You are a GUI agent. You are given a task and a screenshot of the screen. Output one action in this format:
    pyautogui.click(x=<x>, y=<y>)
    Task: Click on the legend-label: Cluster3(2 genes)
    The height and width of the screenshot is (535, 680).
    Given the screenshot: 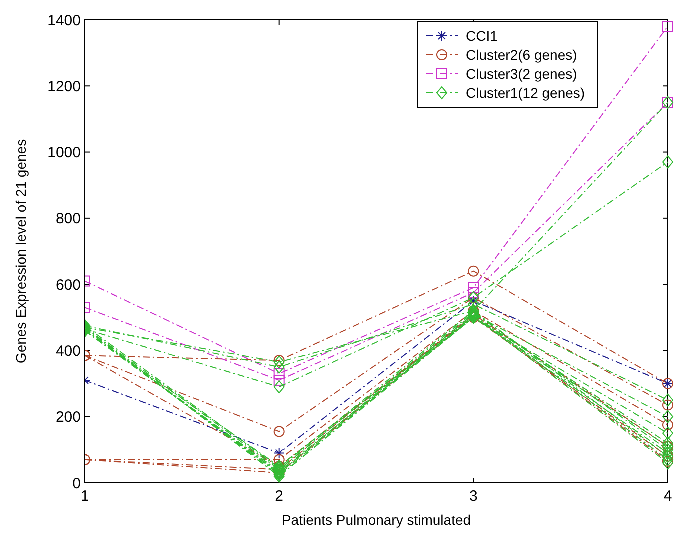 What is the action you would take?
    pyautogui.click(x=522, y=74)
    